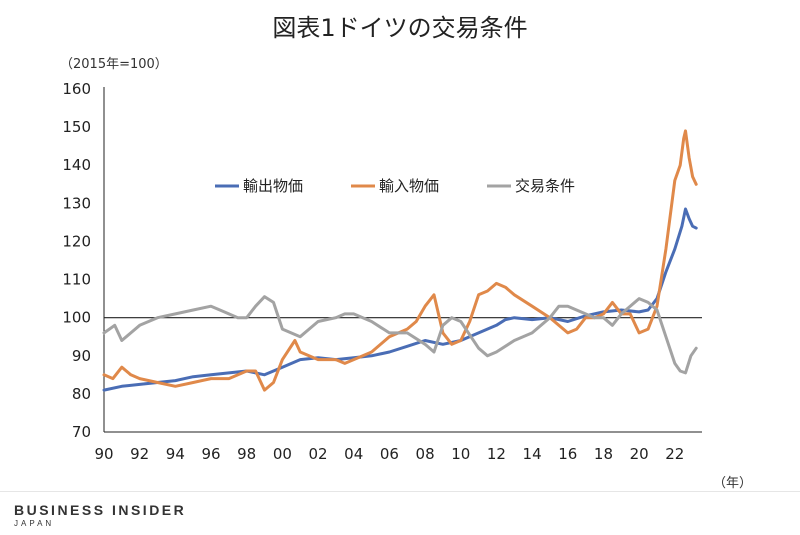 This screenshot has height=535, width=800. What do you see at coordinates (603, 454) in the screenshot?
I see `x-tick-label: 18` at bounding box center [603, 454].